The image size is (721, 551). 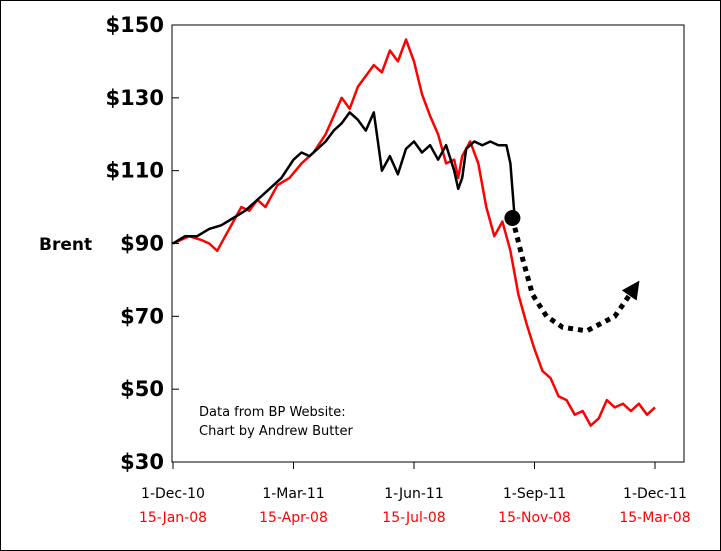 What do you see at coordinates (534, 494) in the screenshot?
I see `x-tick-label-top-3: 1-Sep-11` at bounding box center [534, 494].